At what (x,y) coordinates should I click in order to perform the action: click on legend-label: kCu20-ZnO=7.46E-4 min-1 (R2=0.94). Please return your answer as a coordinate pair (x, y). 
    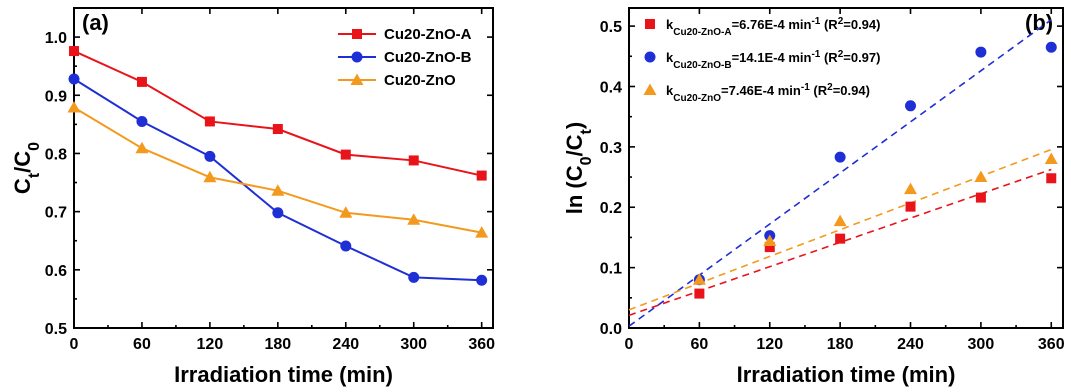
    Looking at the image, I should click on (768, 93).